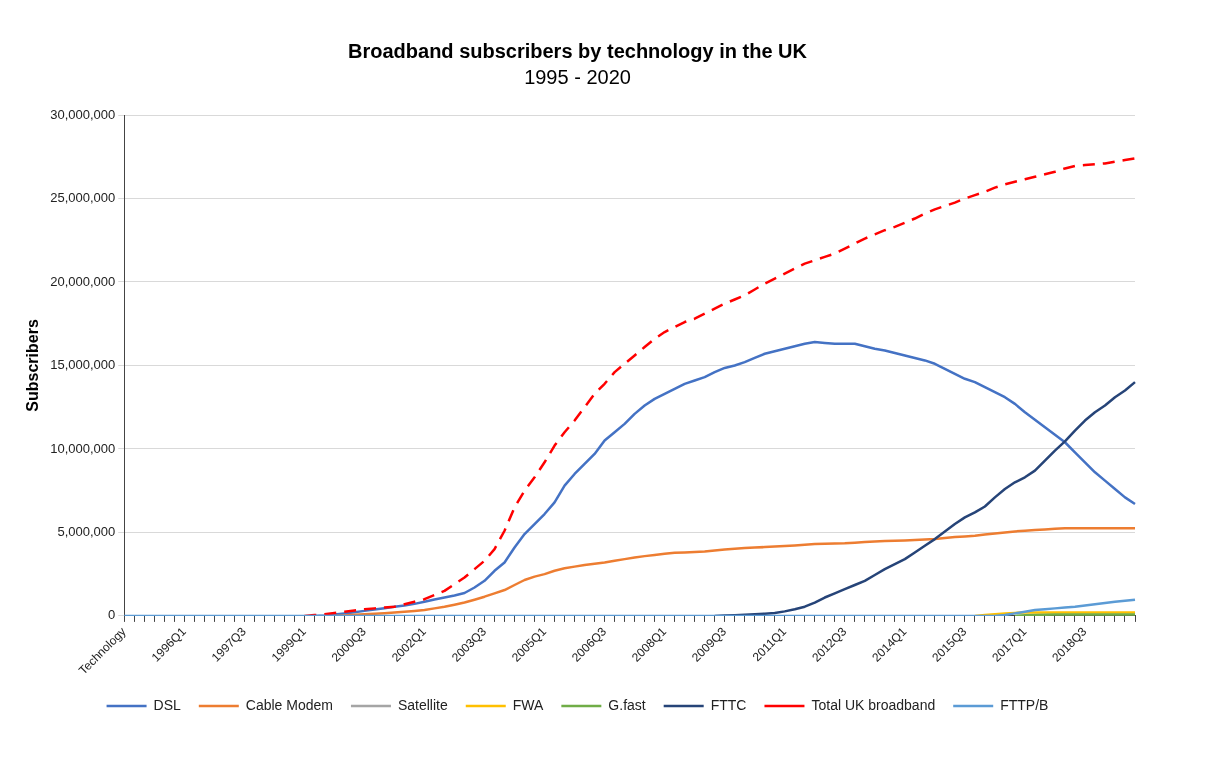 This screenshot has width=1205, height=763. What do you see at coordinates (83, 198) in the screenshot?
I see `y-tick-label: 25,000,000` at bounding box center [83, 198].